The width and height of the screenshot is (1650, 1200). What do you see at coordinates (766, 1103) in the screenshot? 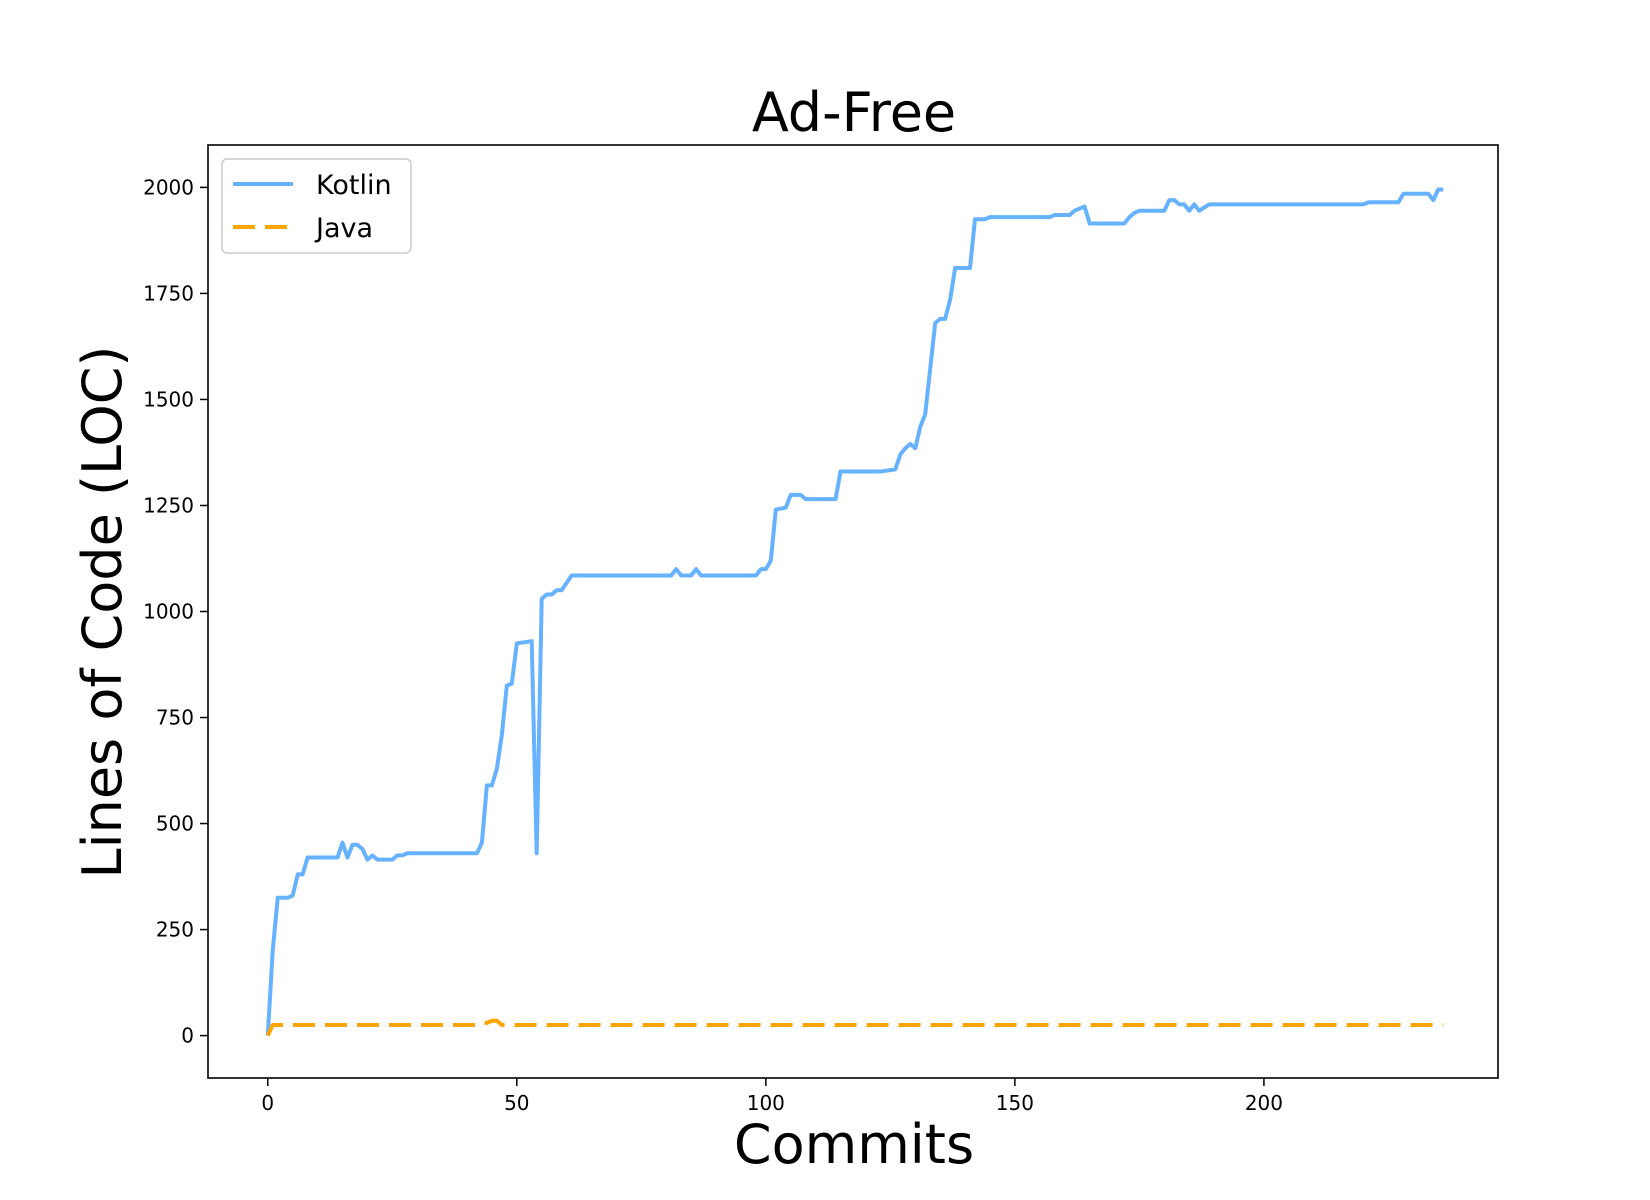
I see `x-tick-label: 100` at bounding box center [766, 1103].